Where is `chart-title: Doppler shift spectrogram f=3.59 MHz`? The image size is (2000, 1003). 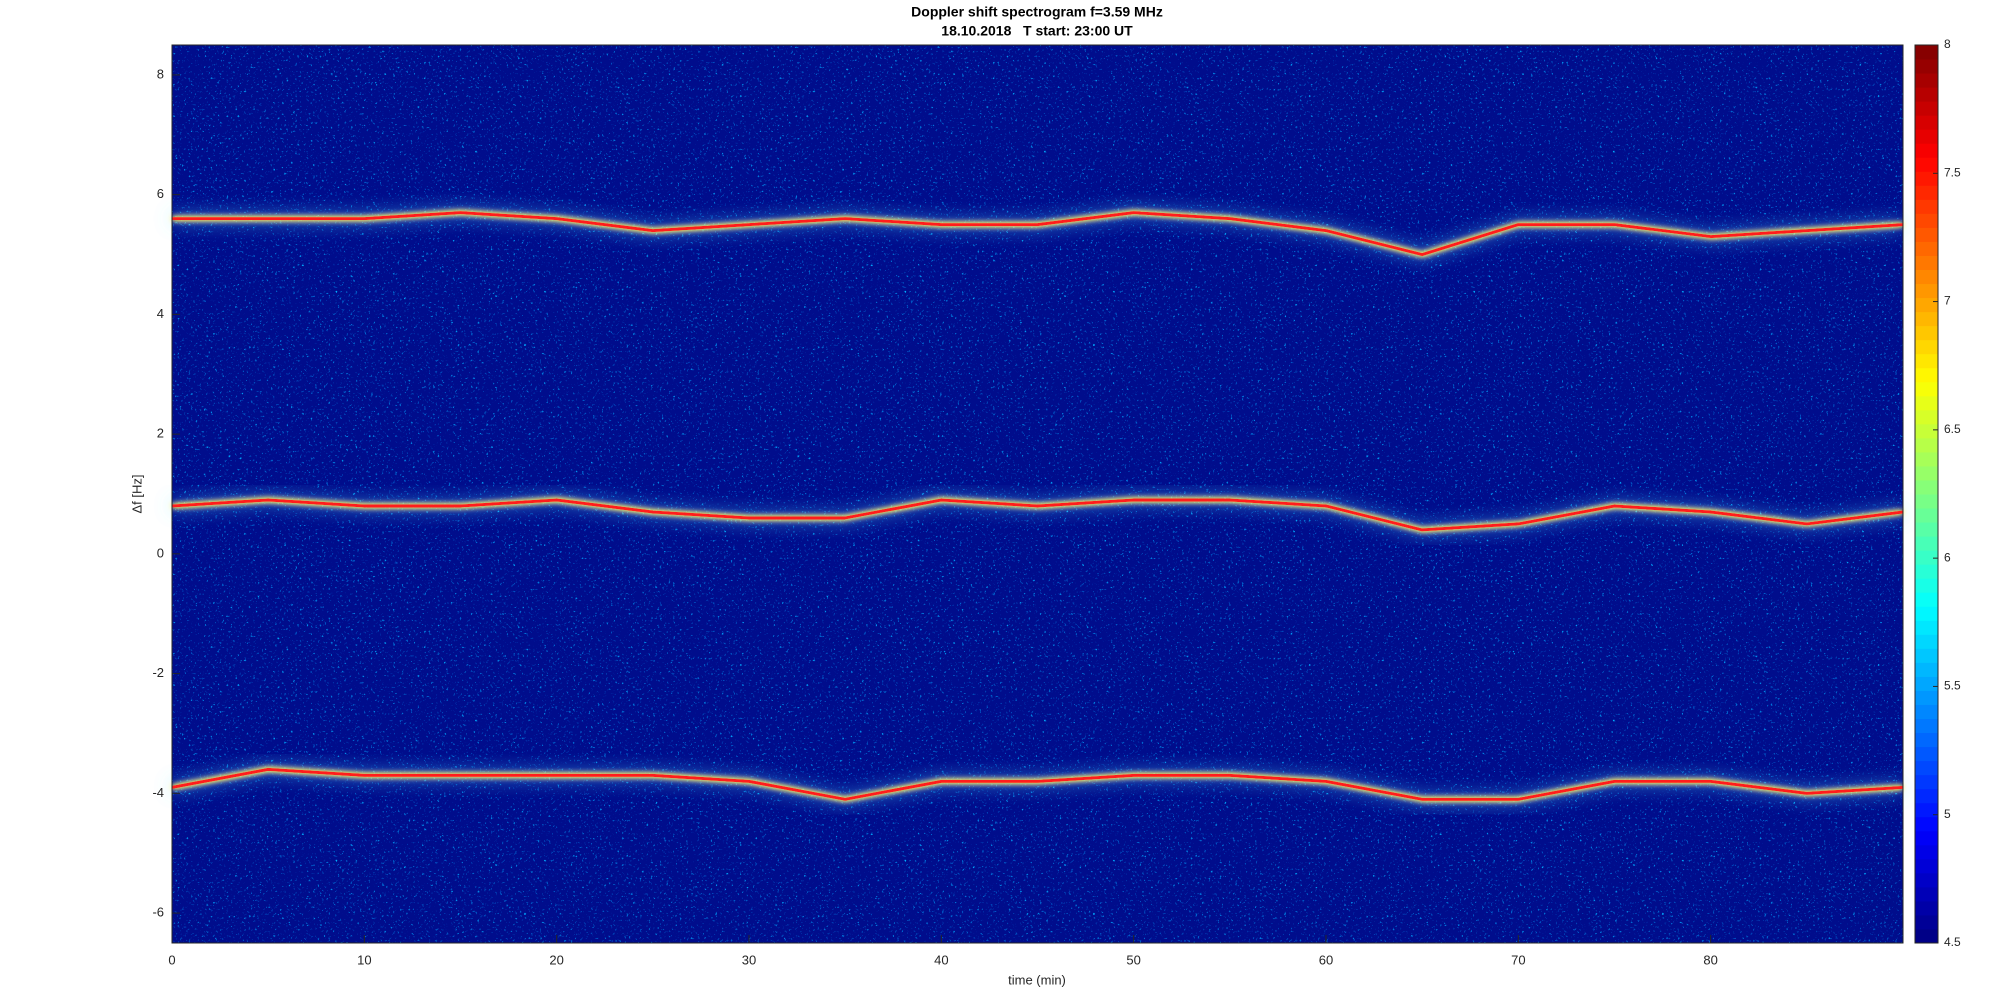 chart-title: Doppler shift spectrogram f=3.59 MHz is located at coordinates (1037, 12).